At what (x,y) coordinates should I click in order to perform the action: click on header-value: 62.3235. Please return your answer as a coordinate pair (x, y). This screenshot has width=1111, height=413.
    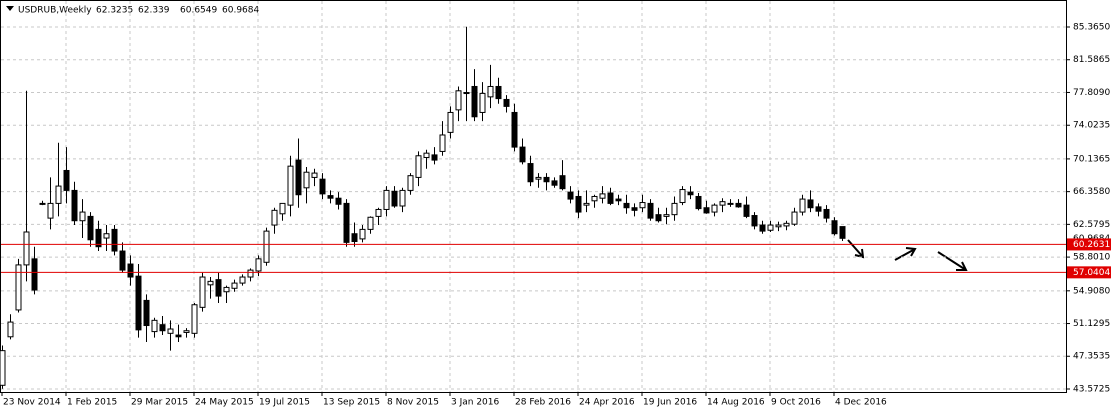
    Looking at the image, I should click on (114, 11).